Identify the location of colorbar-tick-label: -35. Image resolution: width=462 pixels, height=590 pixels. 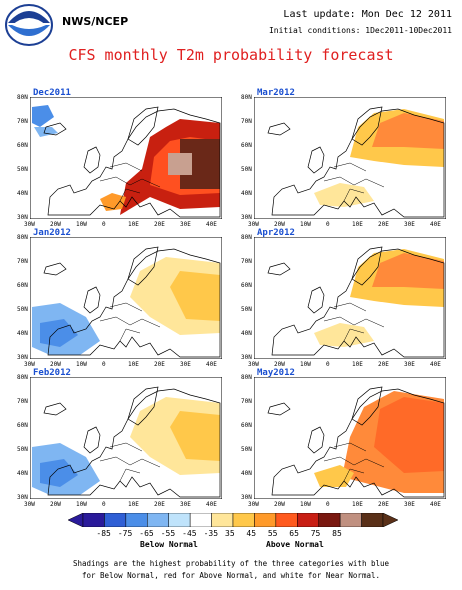
(211, 533).